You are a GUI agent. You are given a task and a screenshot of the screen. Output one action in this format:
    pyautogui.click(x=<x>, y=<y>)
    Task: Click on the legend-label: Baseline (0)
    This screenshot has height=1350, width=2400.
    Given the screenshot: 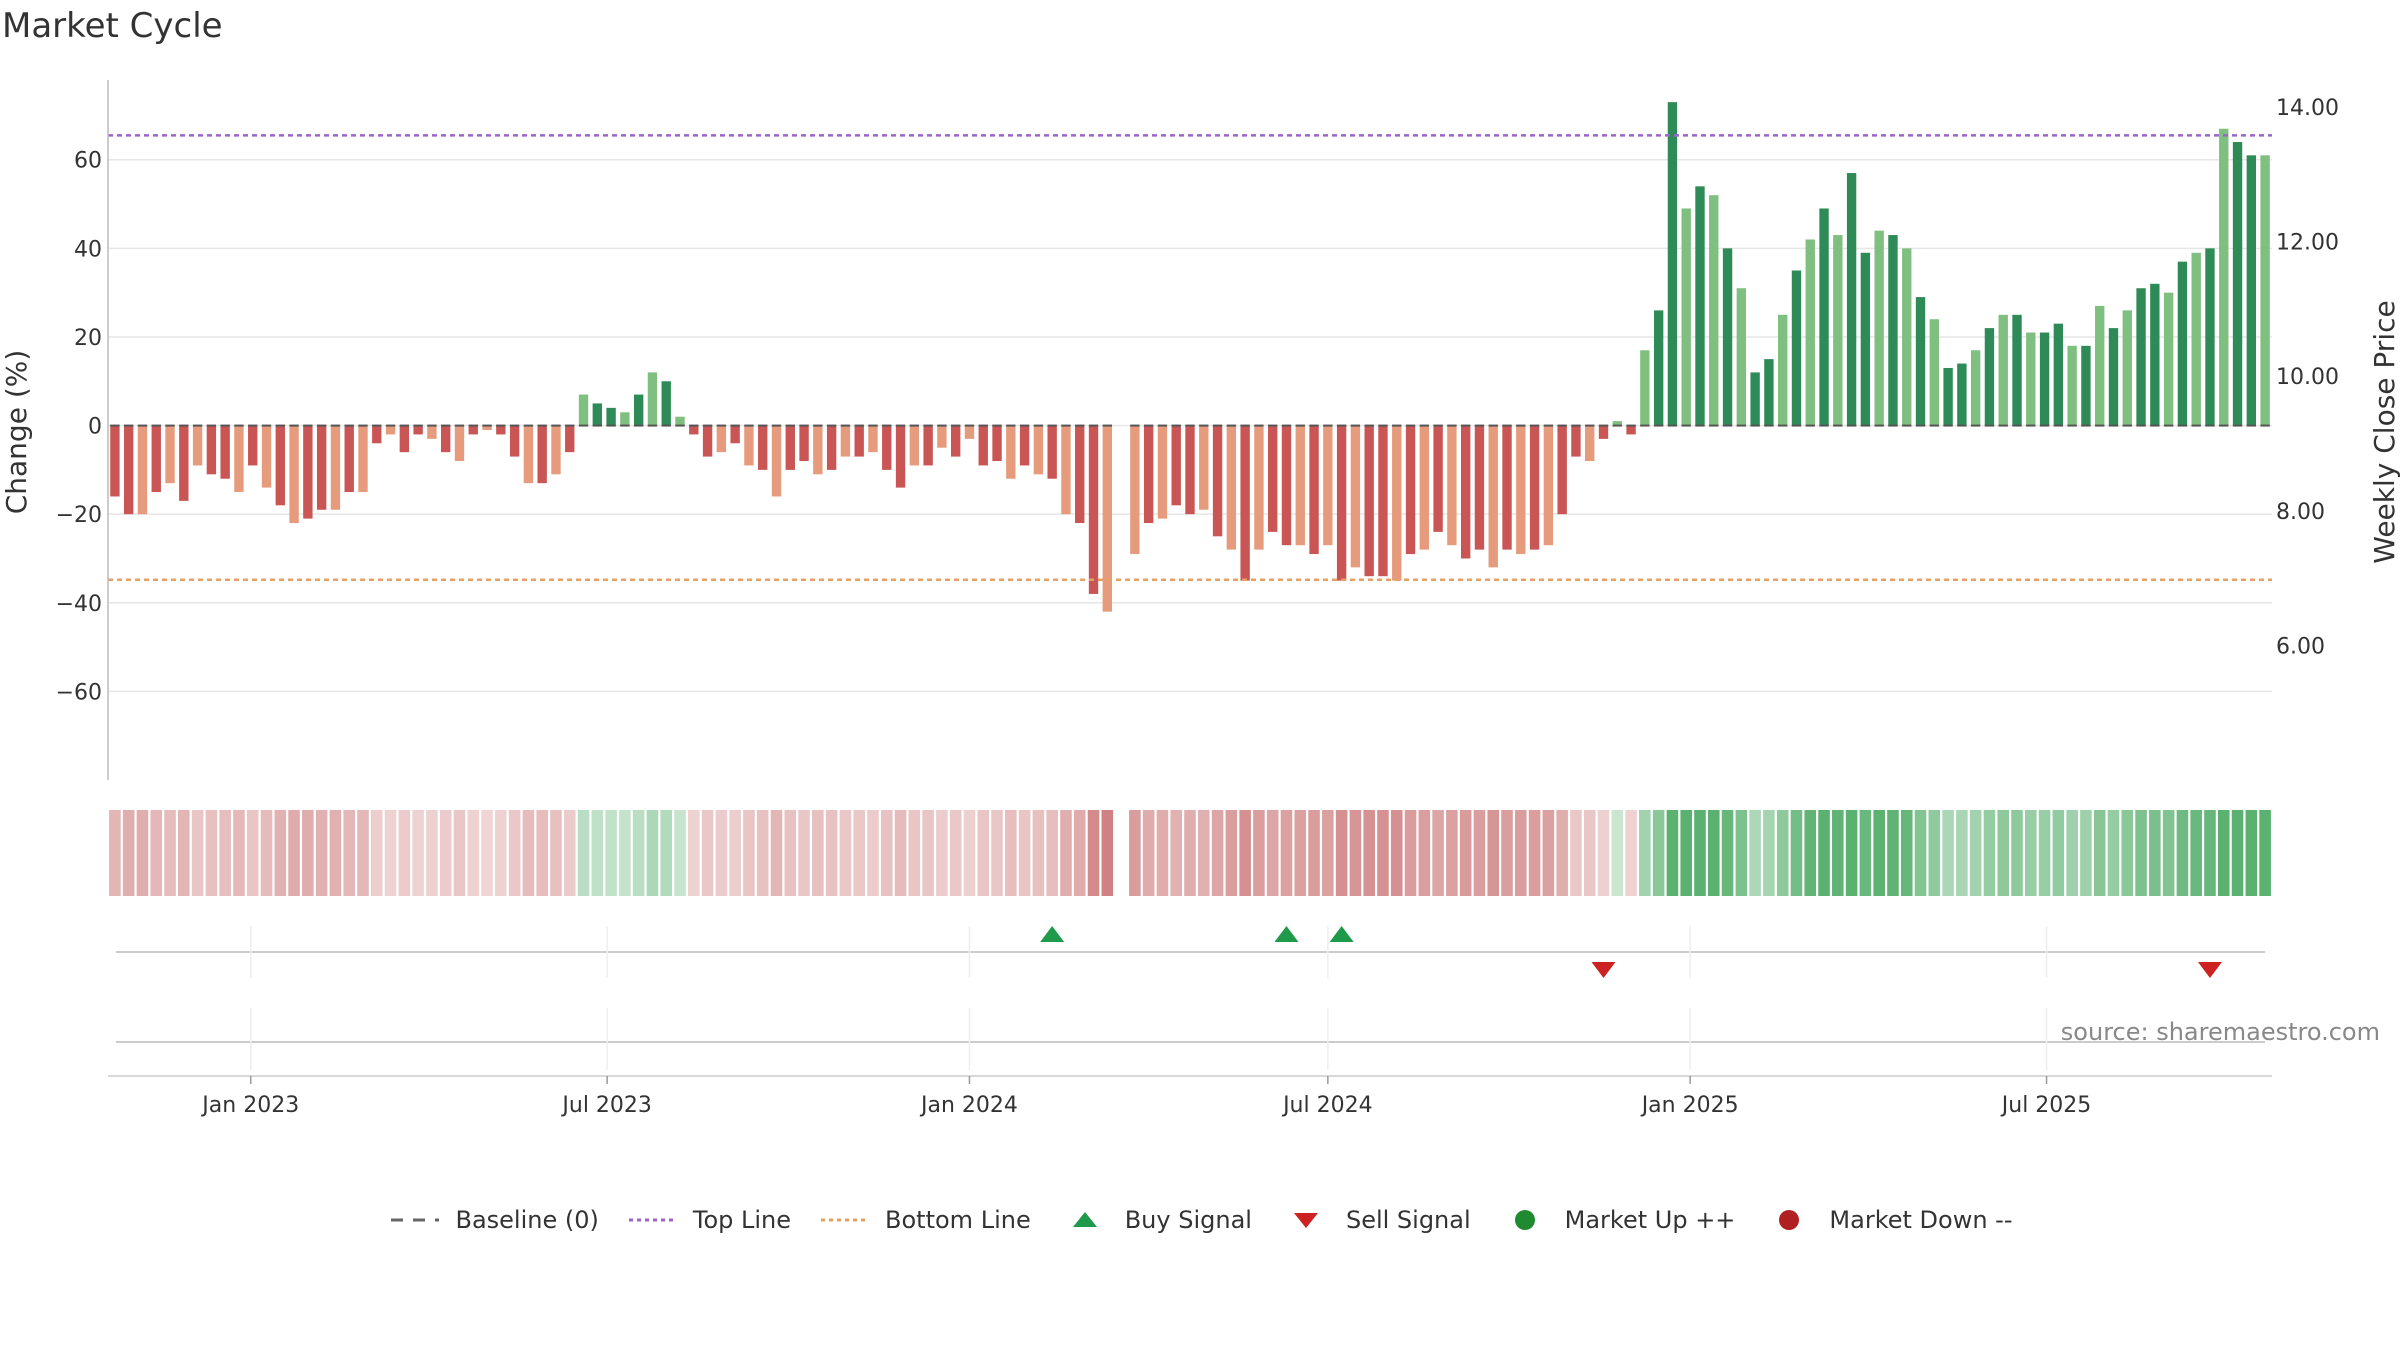 What is the action you would take?
    pyautogui.click(x=527, y=1220)
    